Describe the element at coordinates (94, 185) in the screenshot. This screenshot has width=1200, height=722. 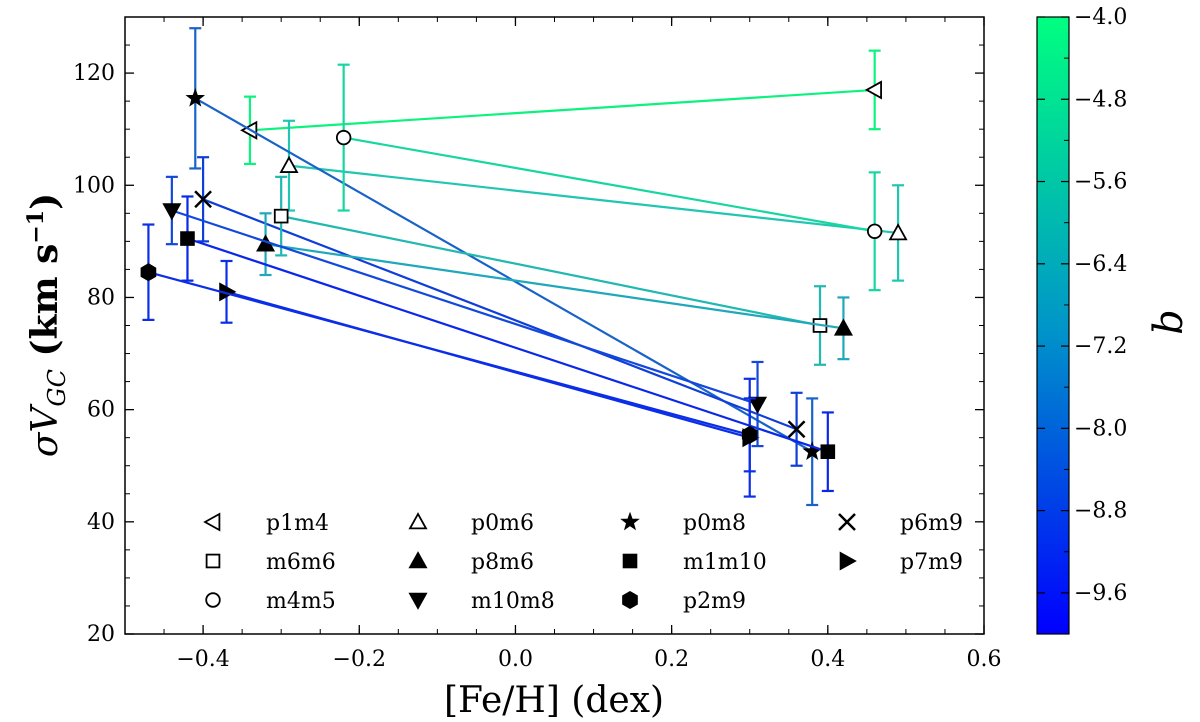
I see `y-tick-label: 100` at that location.